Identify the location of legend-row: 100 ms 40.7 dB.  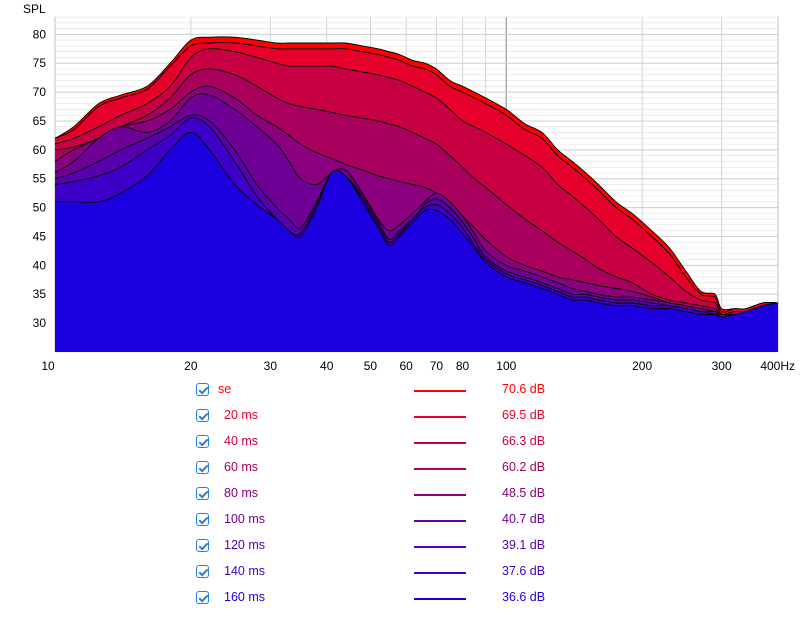
(400, 520).